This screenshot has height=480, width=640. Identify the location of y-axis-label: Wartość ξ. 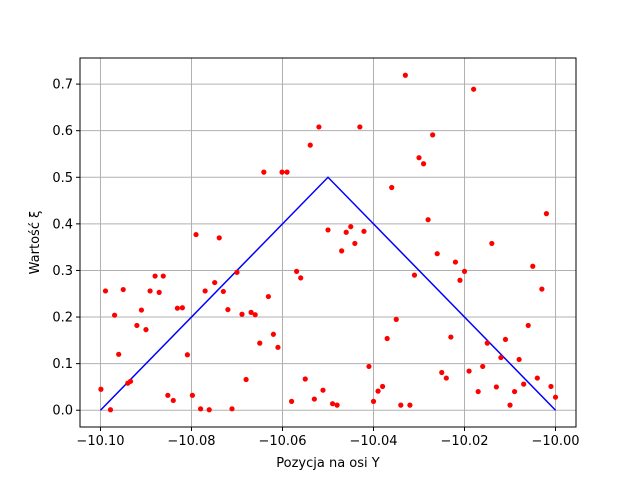
(35, 243).